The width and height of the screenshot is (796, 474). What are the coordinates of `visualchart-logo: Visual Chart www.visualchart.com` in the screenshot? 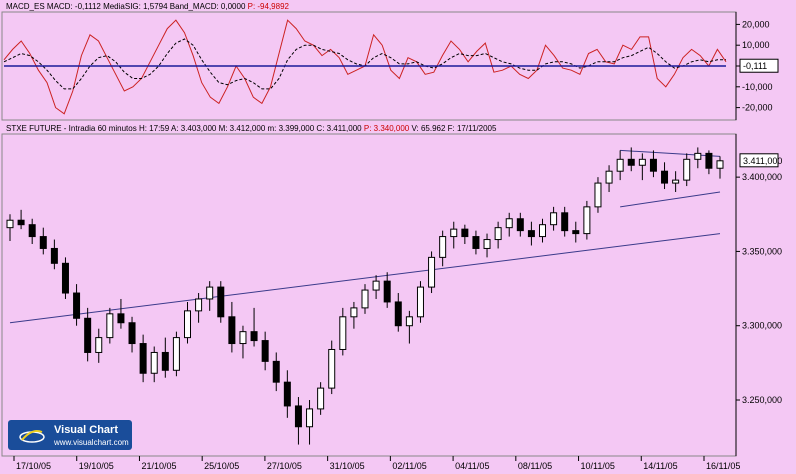 It's located at (70, 435).